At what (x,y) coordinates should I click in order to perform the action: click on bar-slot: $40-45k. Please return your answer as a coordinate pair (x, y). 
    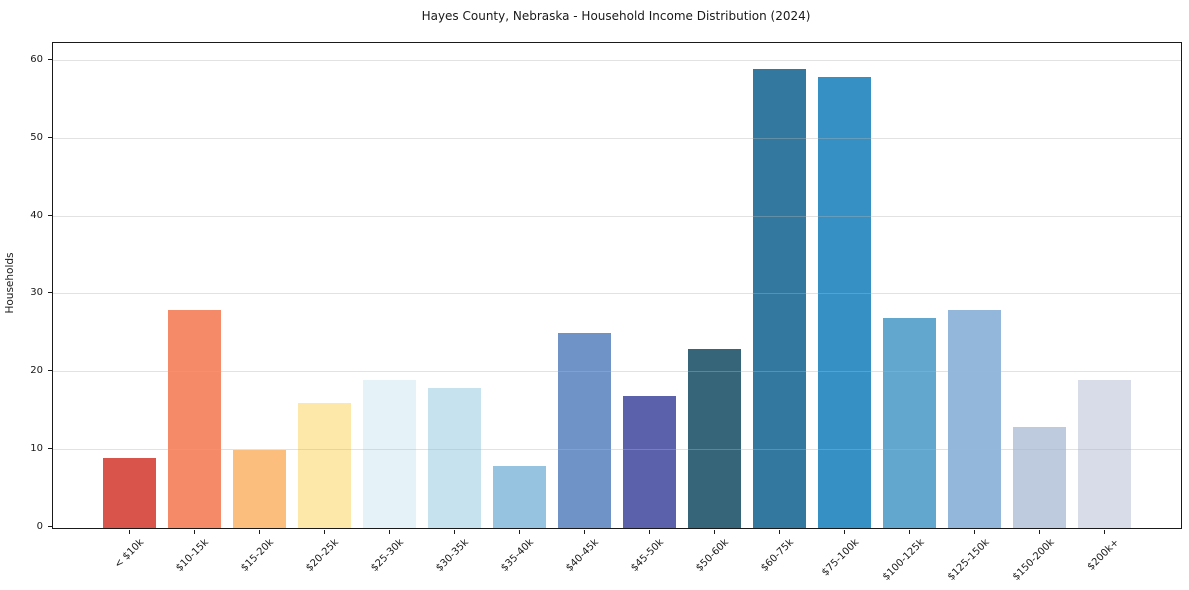
    Looking at the image, I should click on (584, 308).